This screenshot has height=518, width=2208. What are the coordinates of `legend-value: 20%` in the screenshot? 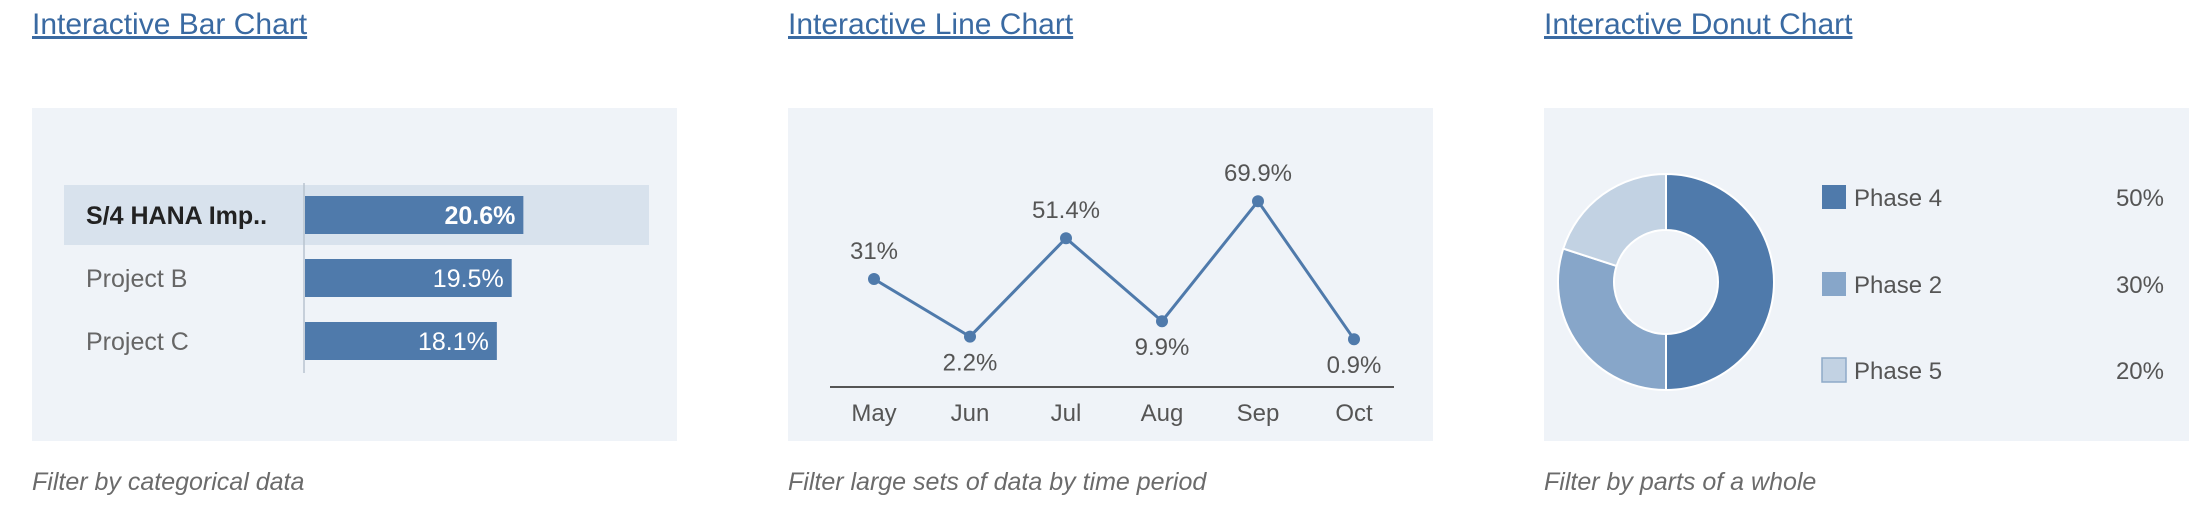 It's located at (2140, 371).